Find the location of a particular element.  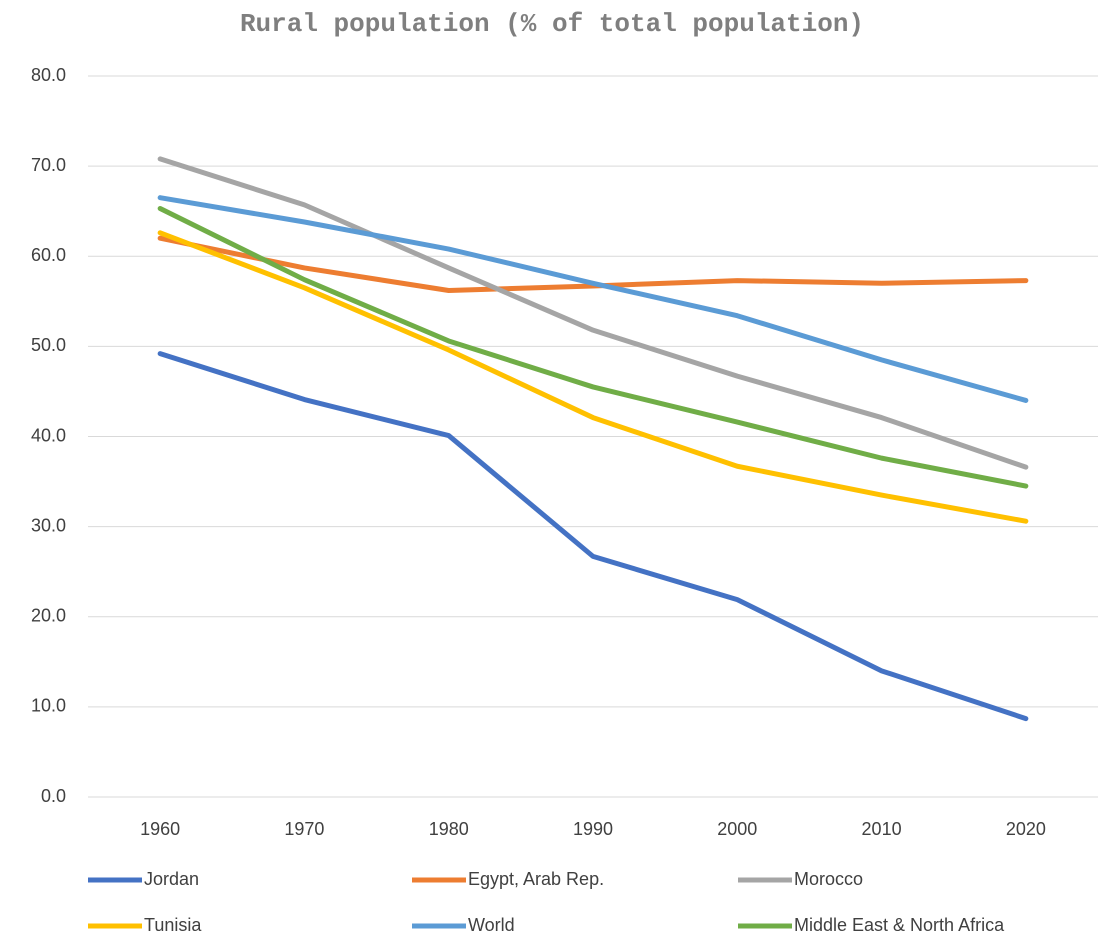

legend-label: Tunisia is located at coordinates (173, 925).